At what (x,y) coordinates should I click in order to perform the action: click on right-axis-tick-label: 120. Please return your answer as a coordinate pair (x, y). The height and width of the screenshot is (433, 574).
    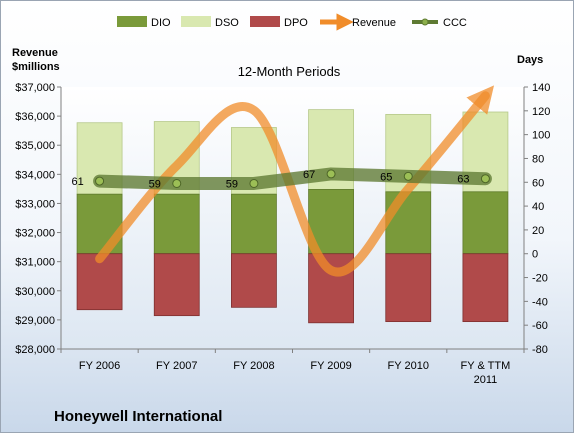
    Looking at the image, I should click on (541, 112).